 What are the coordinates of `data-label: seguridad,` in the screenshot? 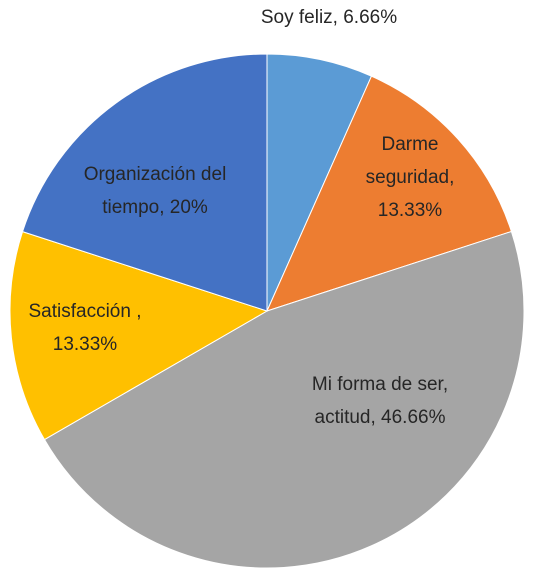 It's located at (410, 177).